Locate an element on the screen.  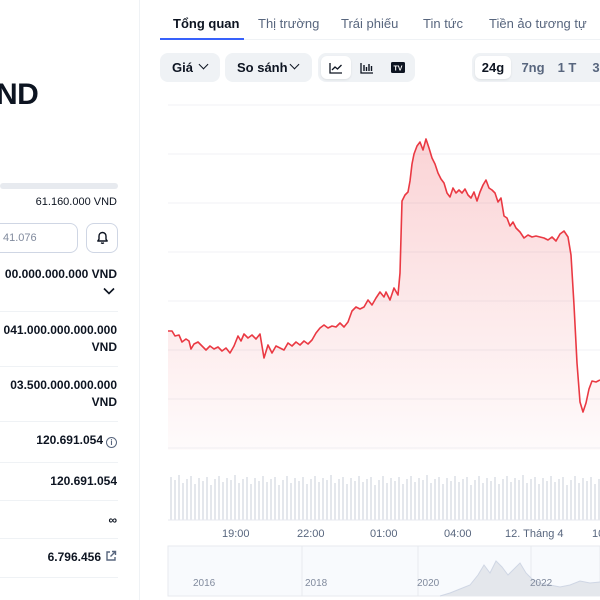
price-dropdown: Giá is located at coordinates (190, 67).